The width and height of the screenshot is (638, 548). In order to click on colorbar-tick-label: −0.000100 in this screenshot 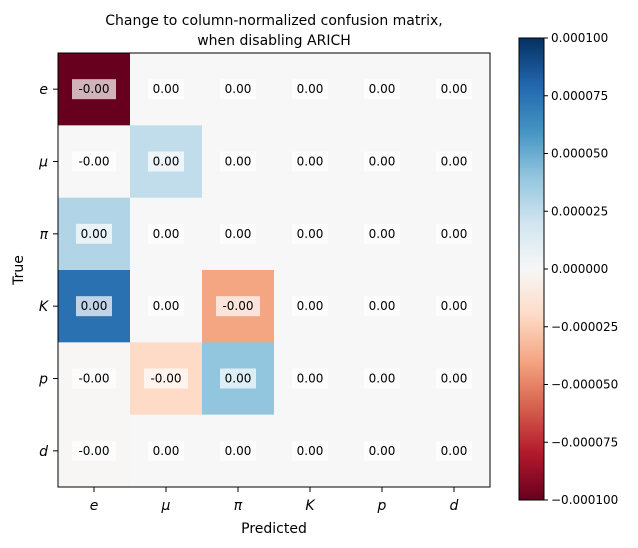, I will do `click(584, 500)`.